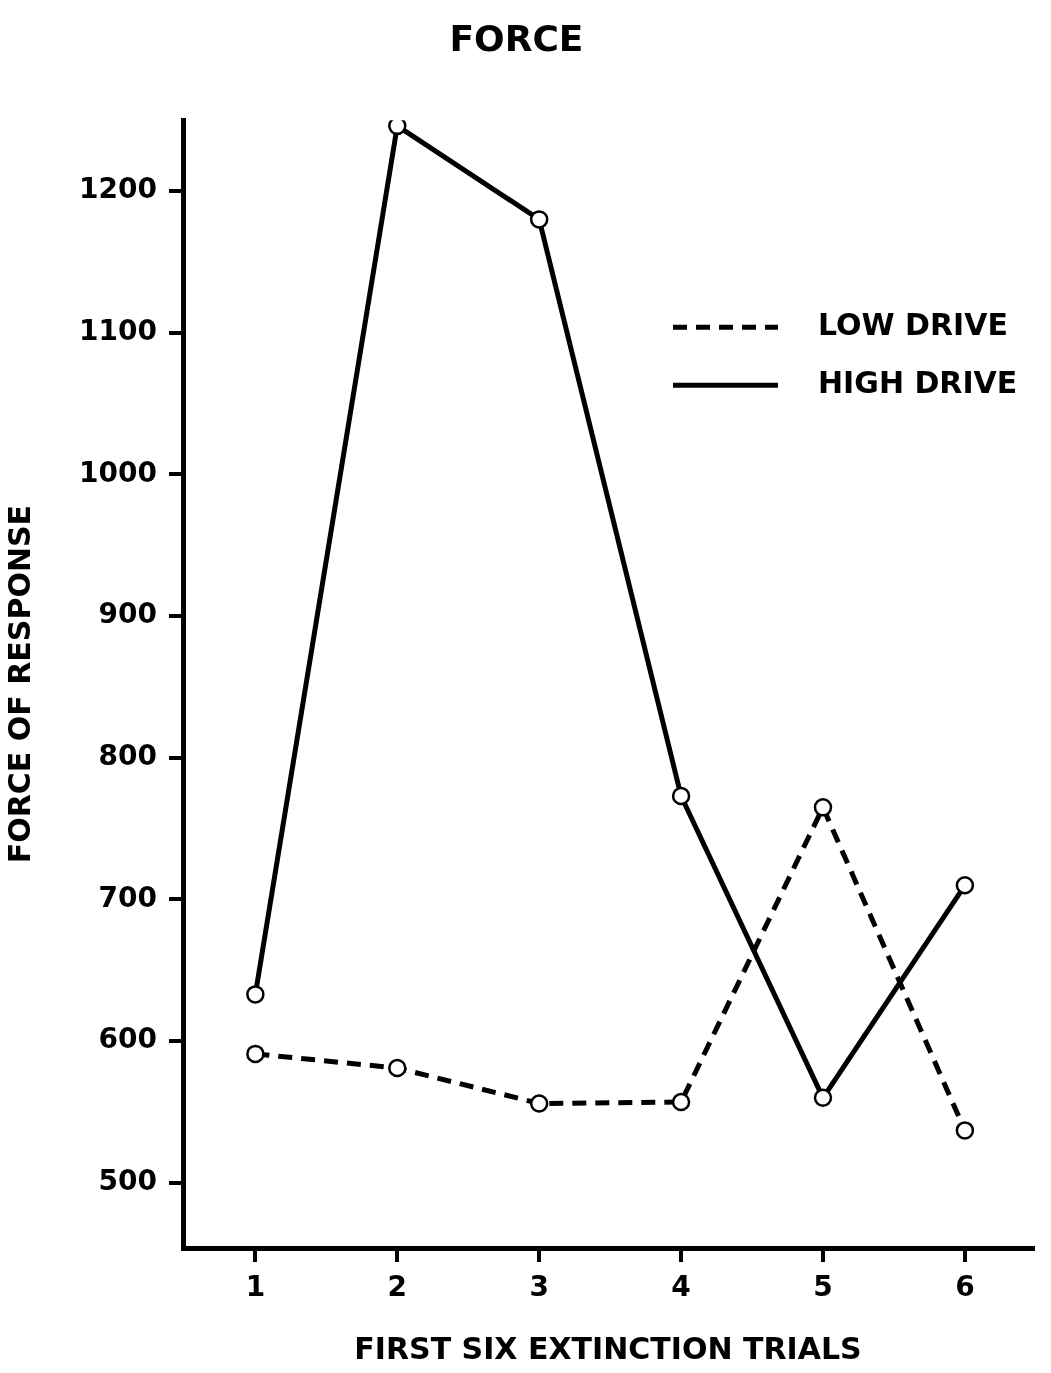  I want to click on y-tick-label: 600, so click(127, 1039).